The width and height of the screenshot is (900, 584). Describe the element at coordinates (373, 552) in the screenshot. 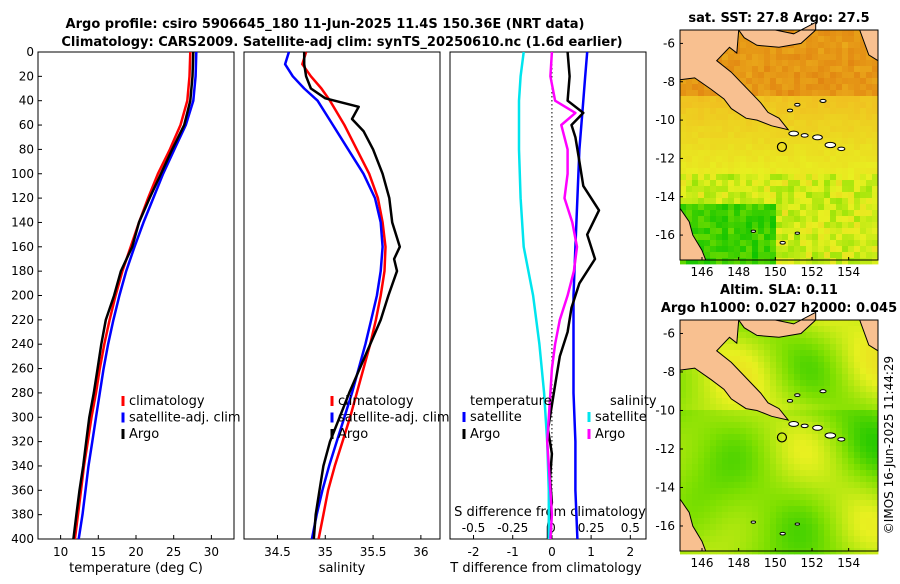

I see `salinity-tick-label: 35.5` at that location.